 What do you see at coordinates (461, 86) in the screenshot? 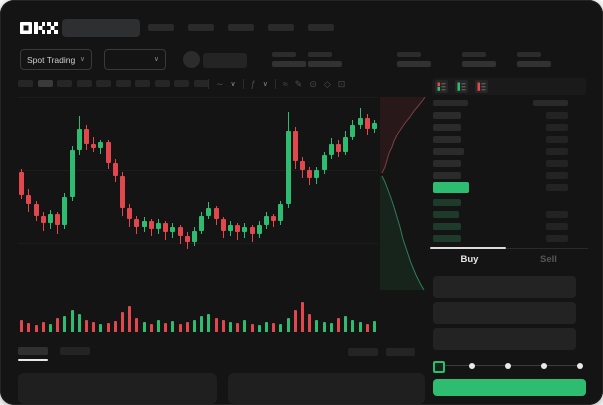
I see `book-bids-icon` at bounding box center [461, 86].